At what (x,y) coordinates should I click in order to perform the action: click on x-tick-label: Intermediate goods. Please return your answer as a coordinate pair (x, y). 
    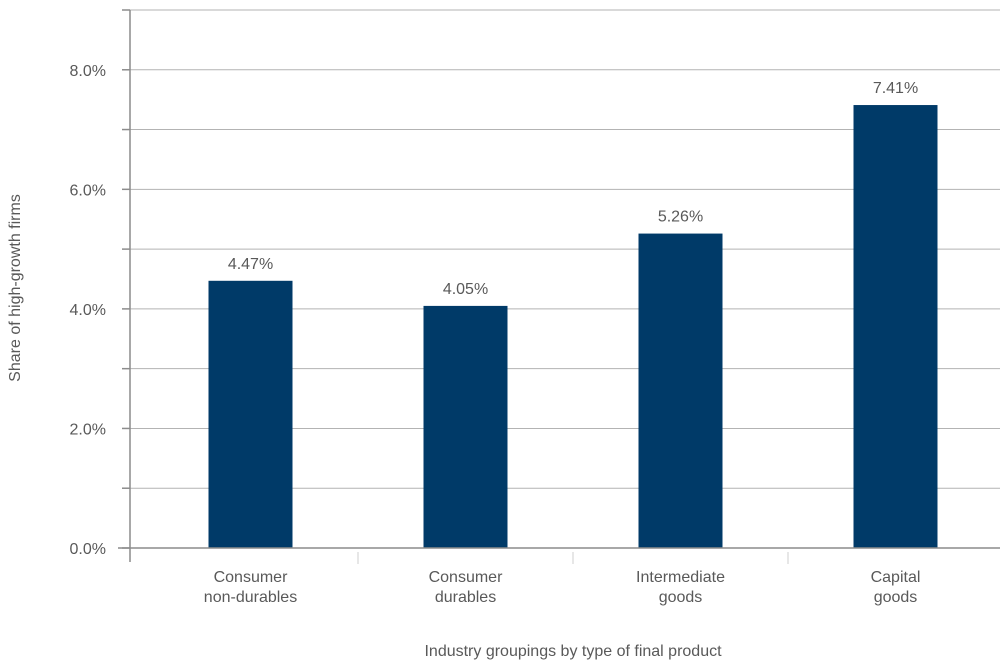
    Looking at the image, I should click on (680, 587).